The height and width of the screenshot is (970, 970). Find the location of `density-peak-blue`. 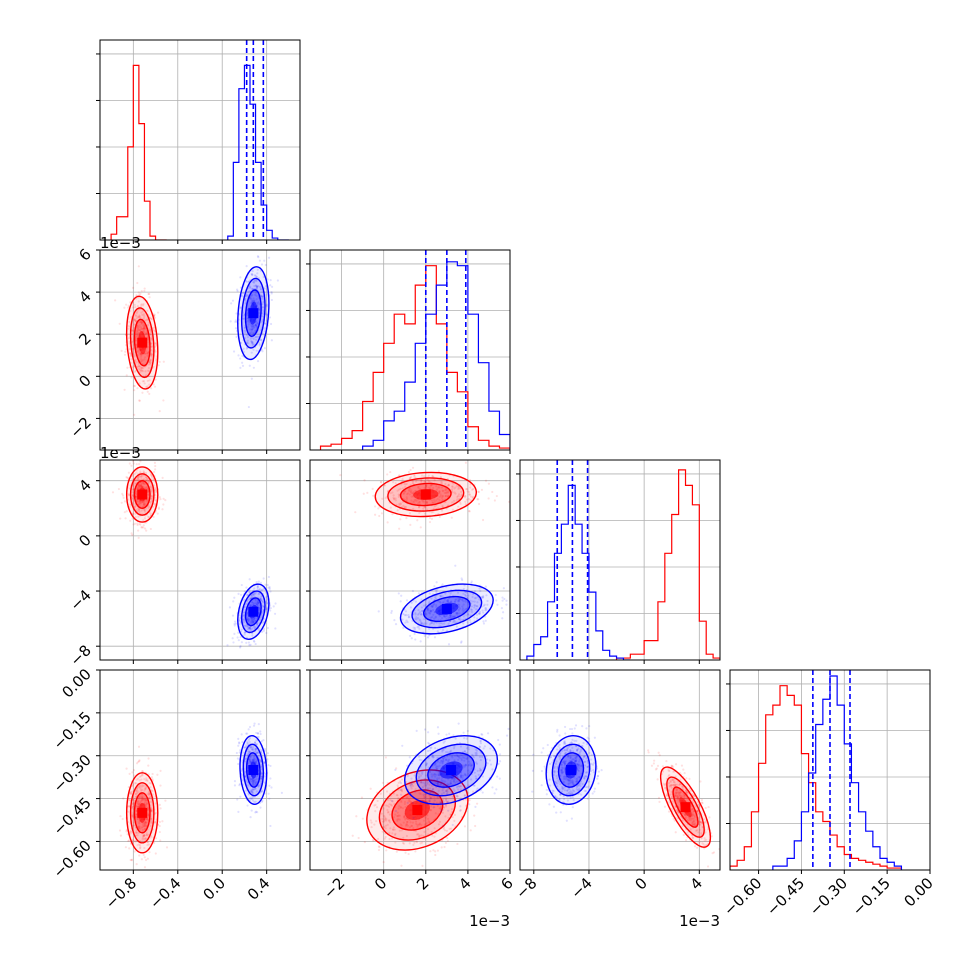

density-peak-blue is located at coordinates (451, 770).